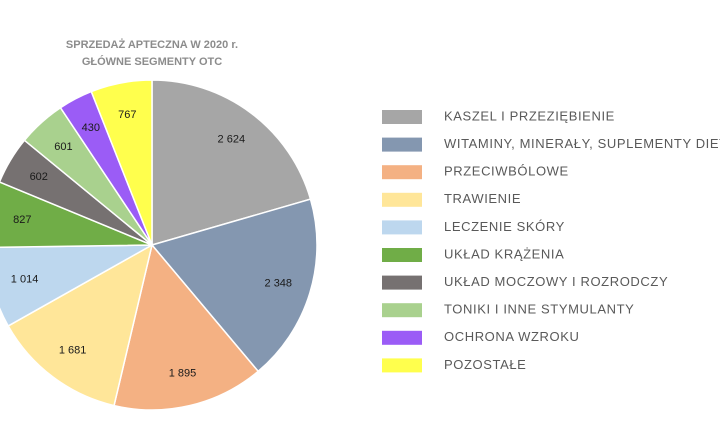 Image resolution: width=720 pixels, height=424 pixels. What do you see at coordinates (127, 115) in the screenshot?
I see `data-label: 767` at bounding box center [127, 115].